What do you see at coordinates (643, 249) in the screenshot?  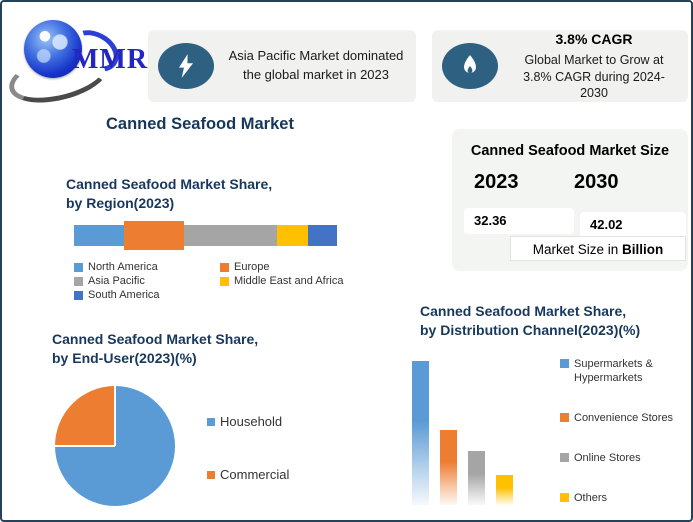 I see `unit-bold: Billion` at bounding box center [643, 249].